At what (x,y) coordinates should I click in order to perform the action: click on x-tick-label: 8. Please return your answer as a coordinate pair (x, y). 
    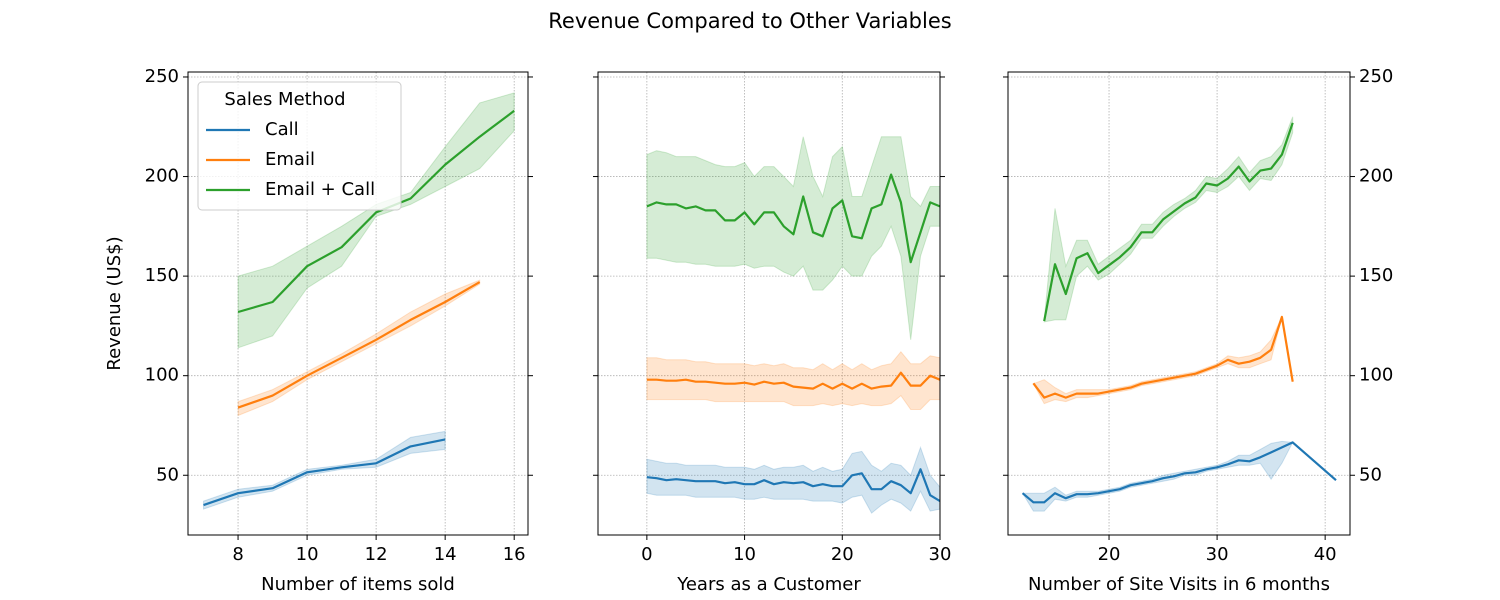
    Looking at the image, I should click on (237, 554).